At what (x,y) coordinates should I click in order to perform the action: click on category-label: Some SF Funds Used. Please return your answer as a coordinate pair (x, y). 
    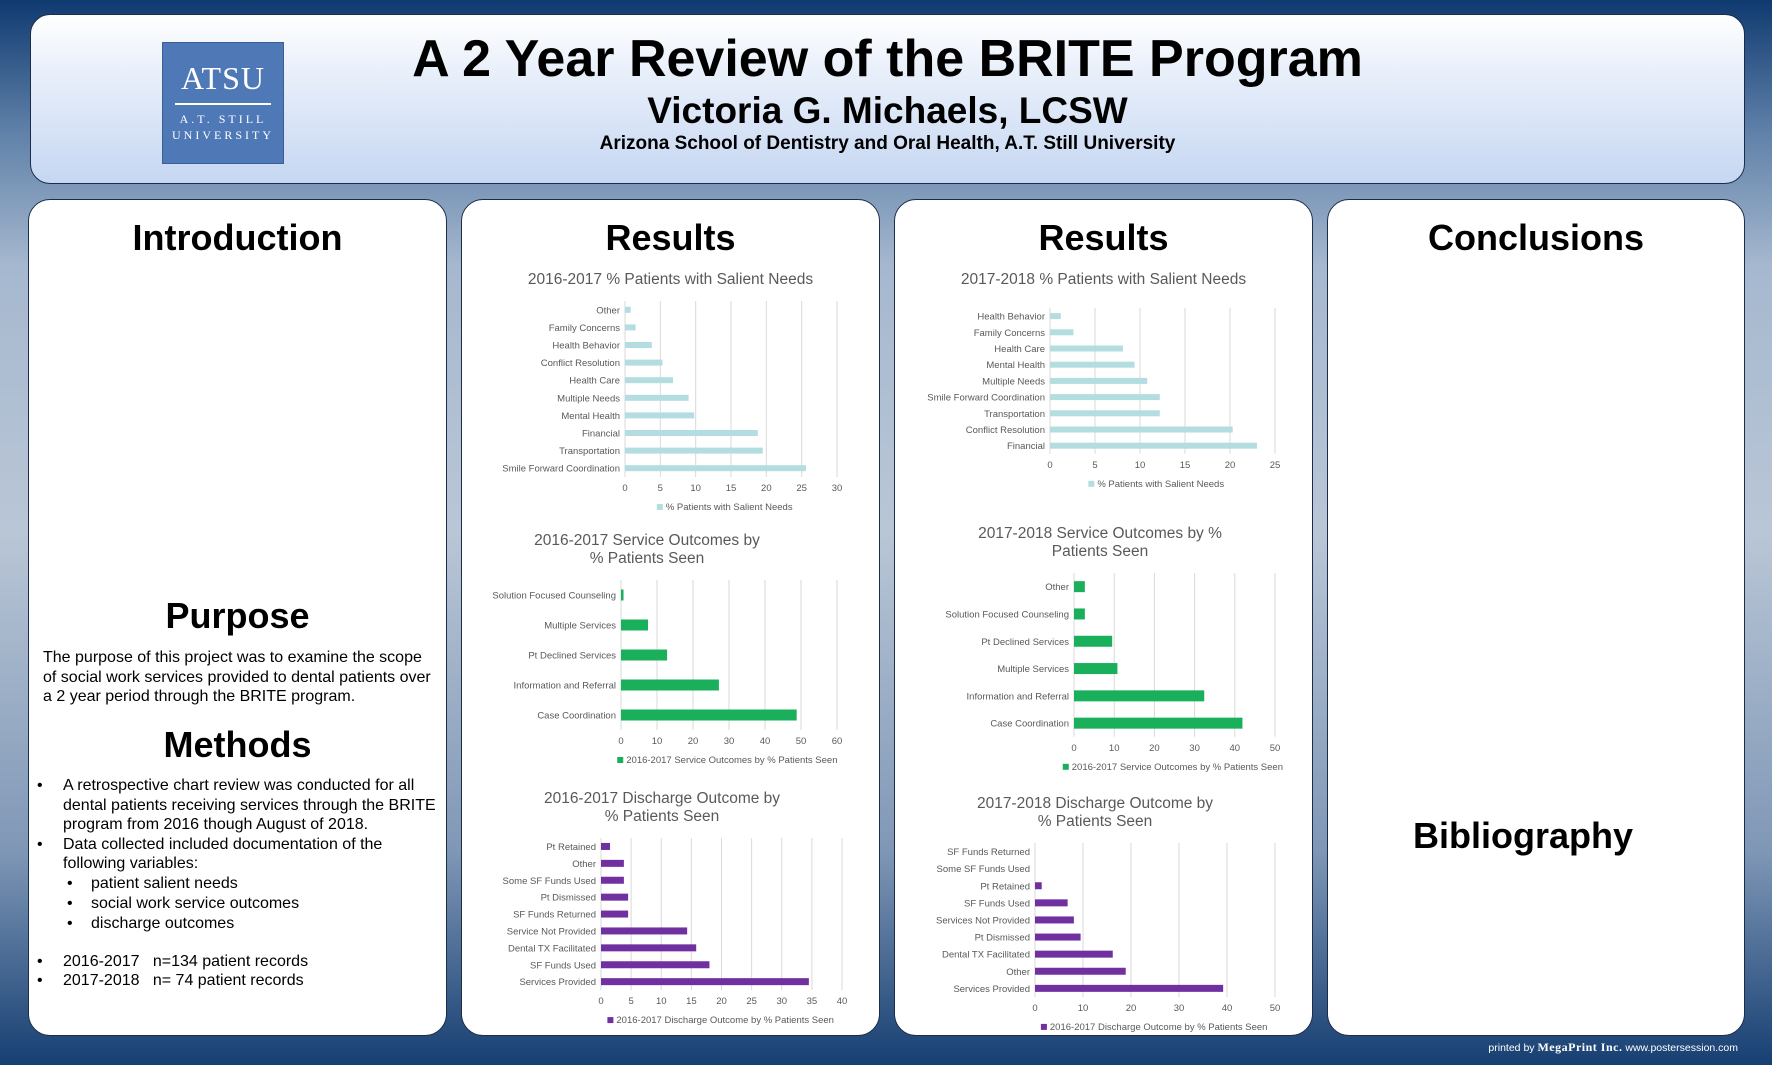
    Looking at the image, I should click on (983, 869).